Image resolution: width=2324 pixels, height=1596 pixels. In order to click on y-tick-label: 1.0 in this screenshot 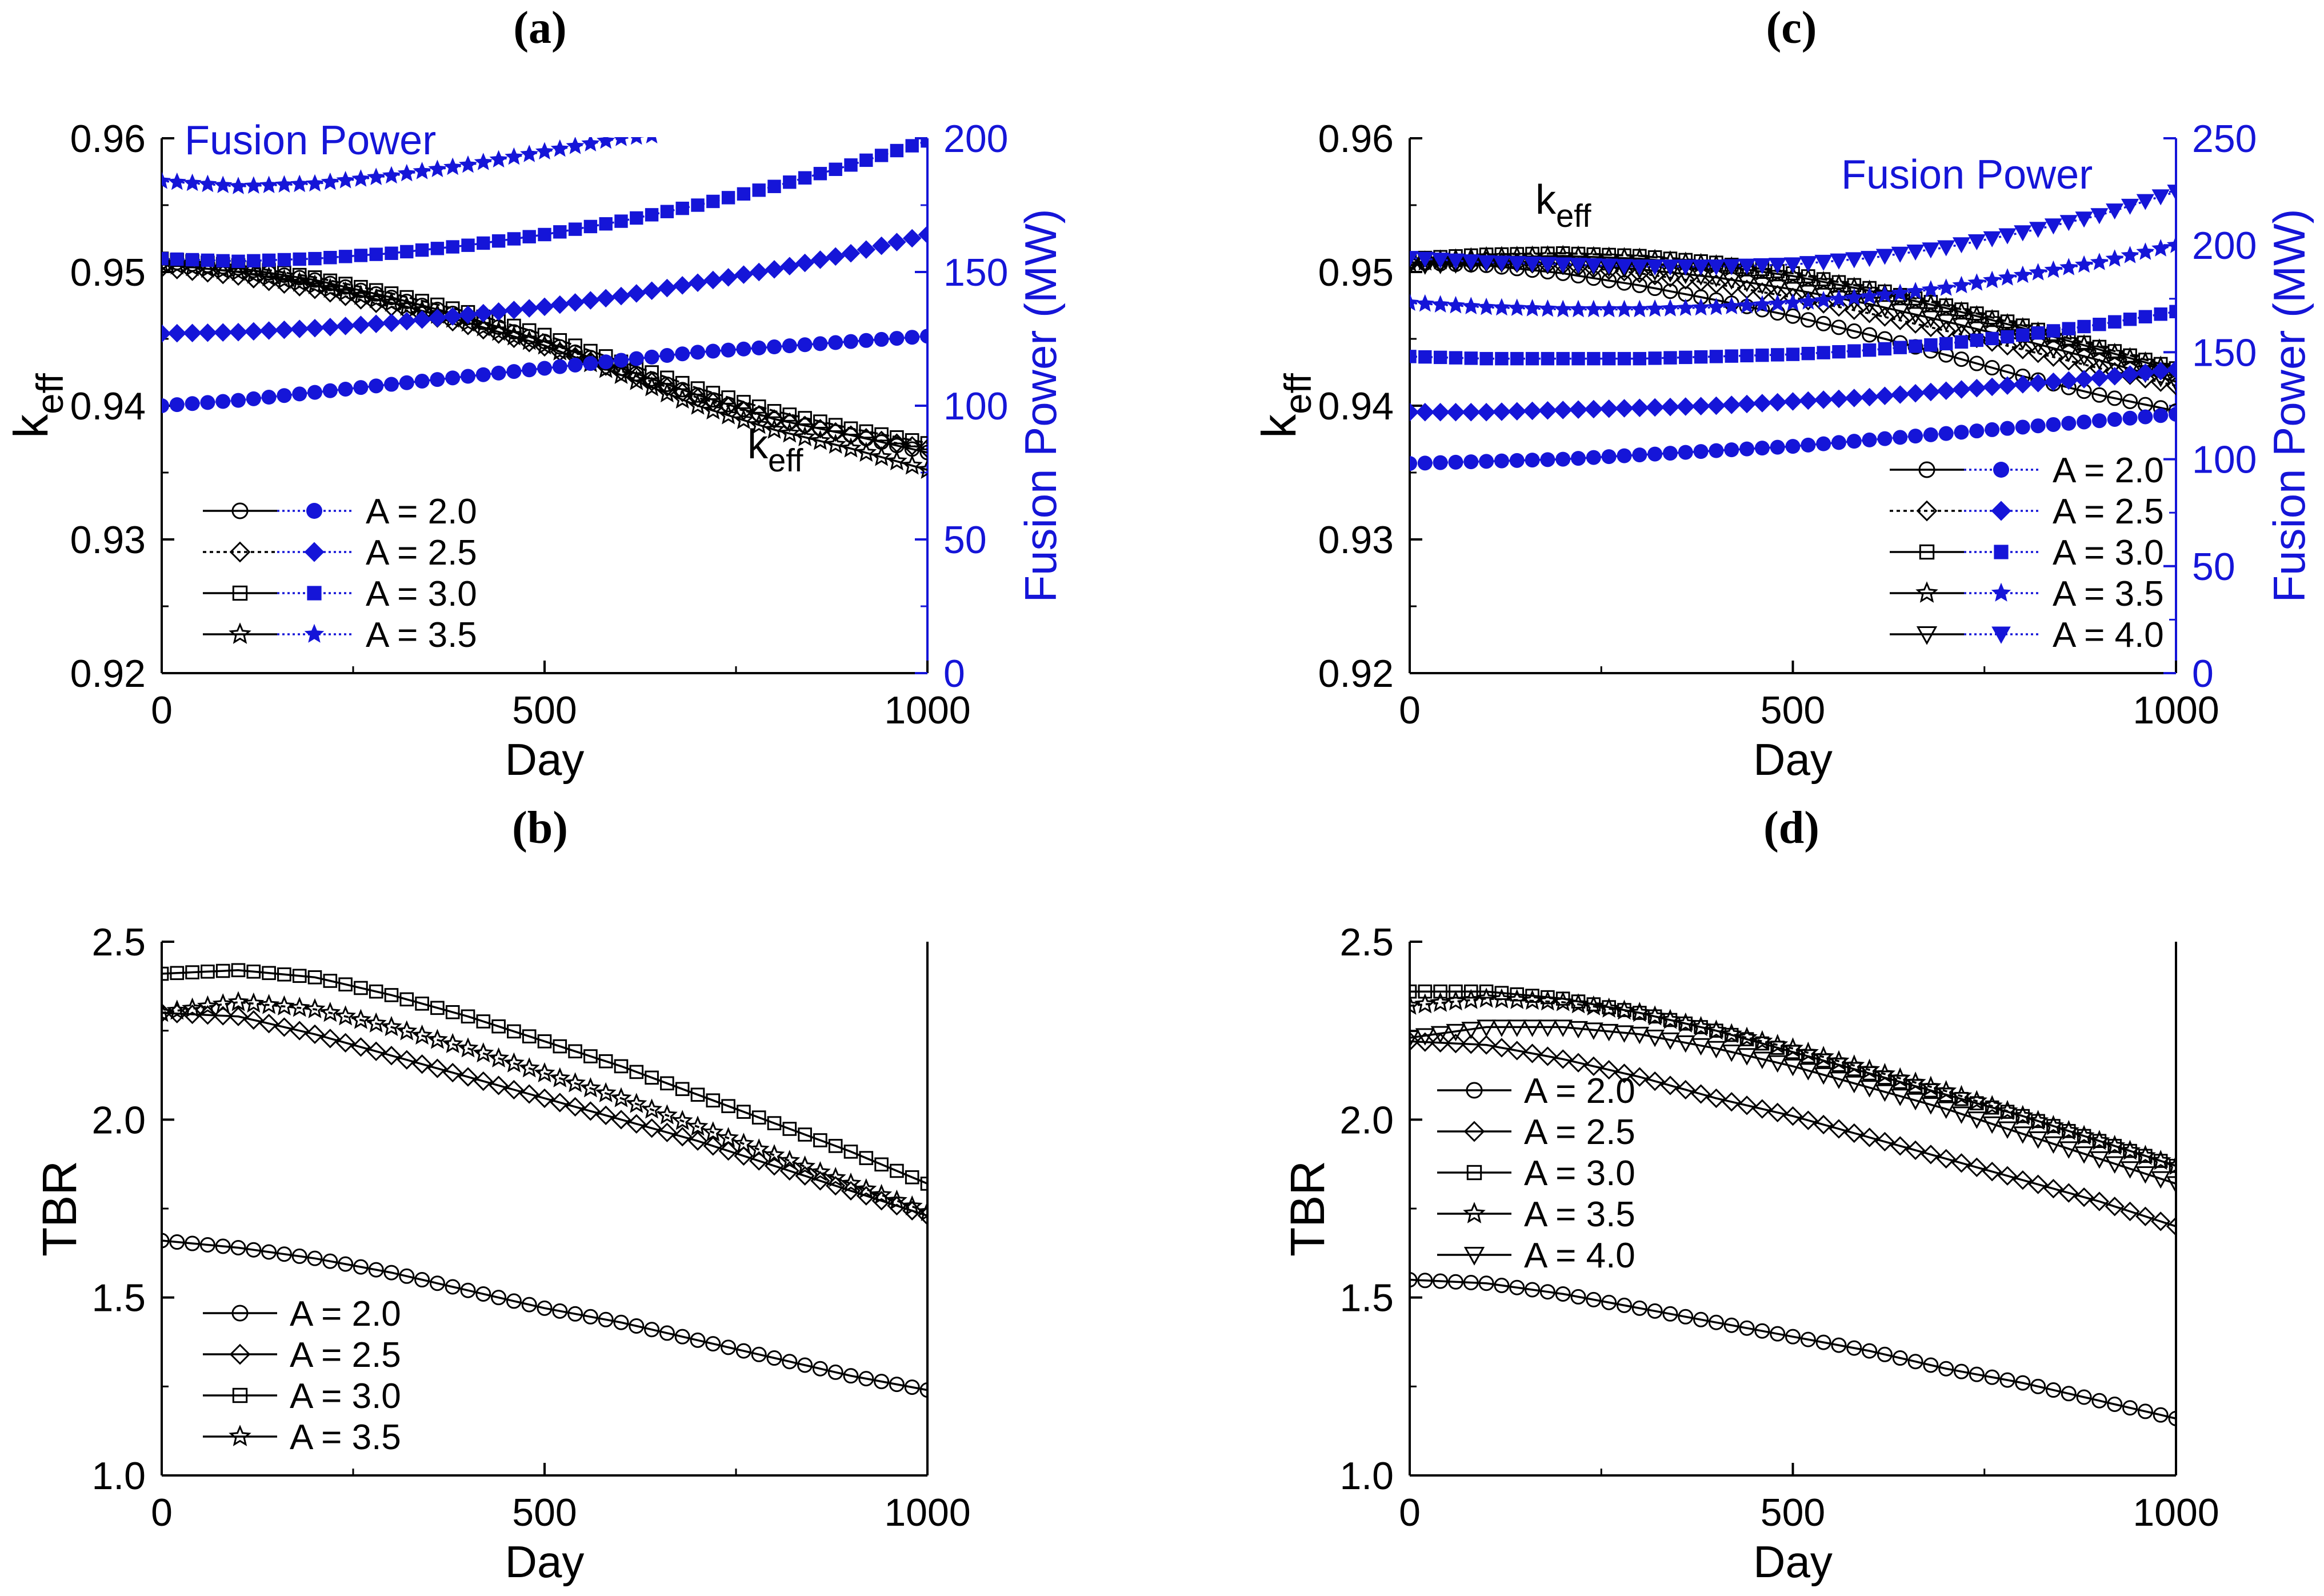, I will do `click(118, 1476)`.